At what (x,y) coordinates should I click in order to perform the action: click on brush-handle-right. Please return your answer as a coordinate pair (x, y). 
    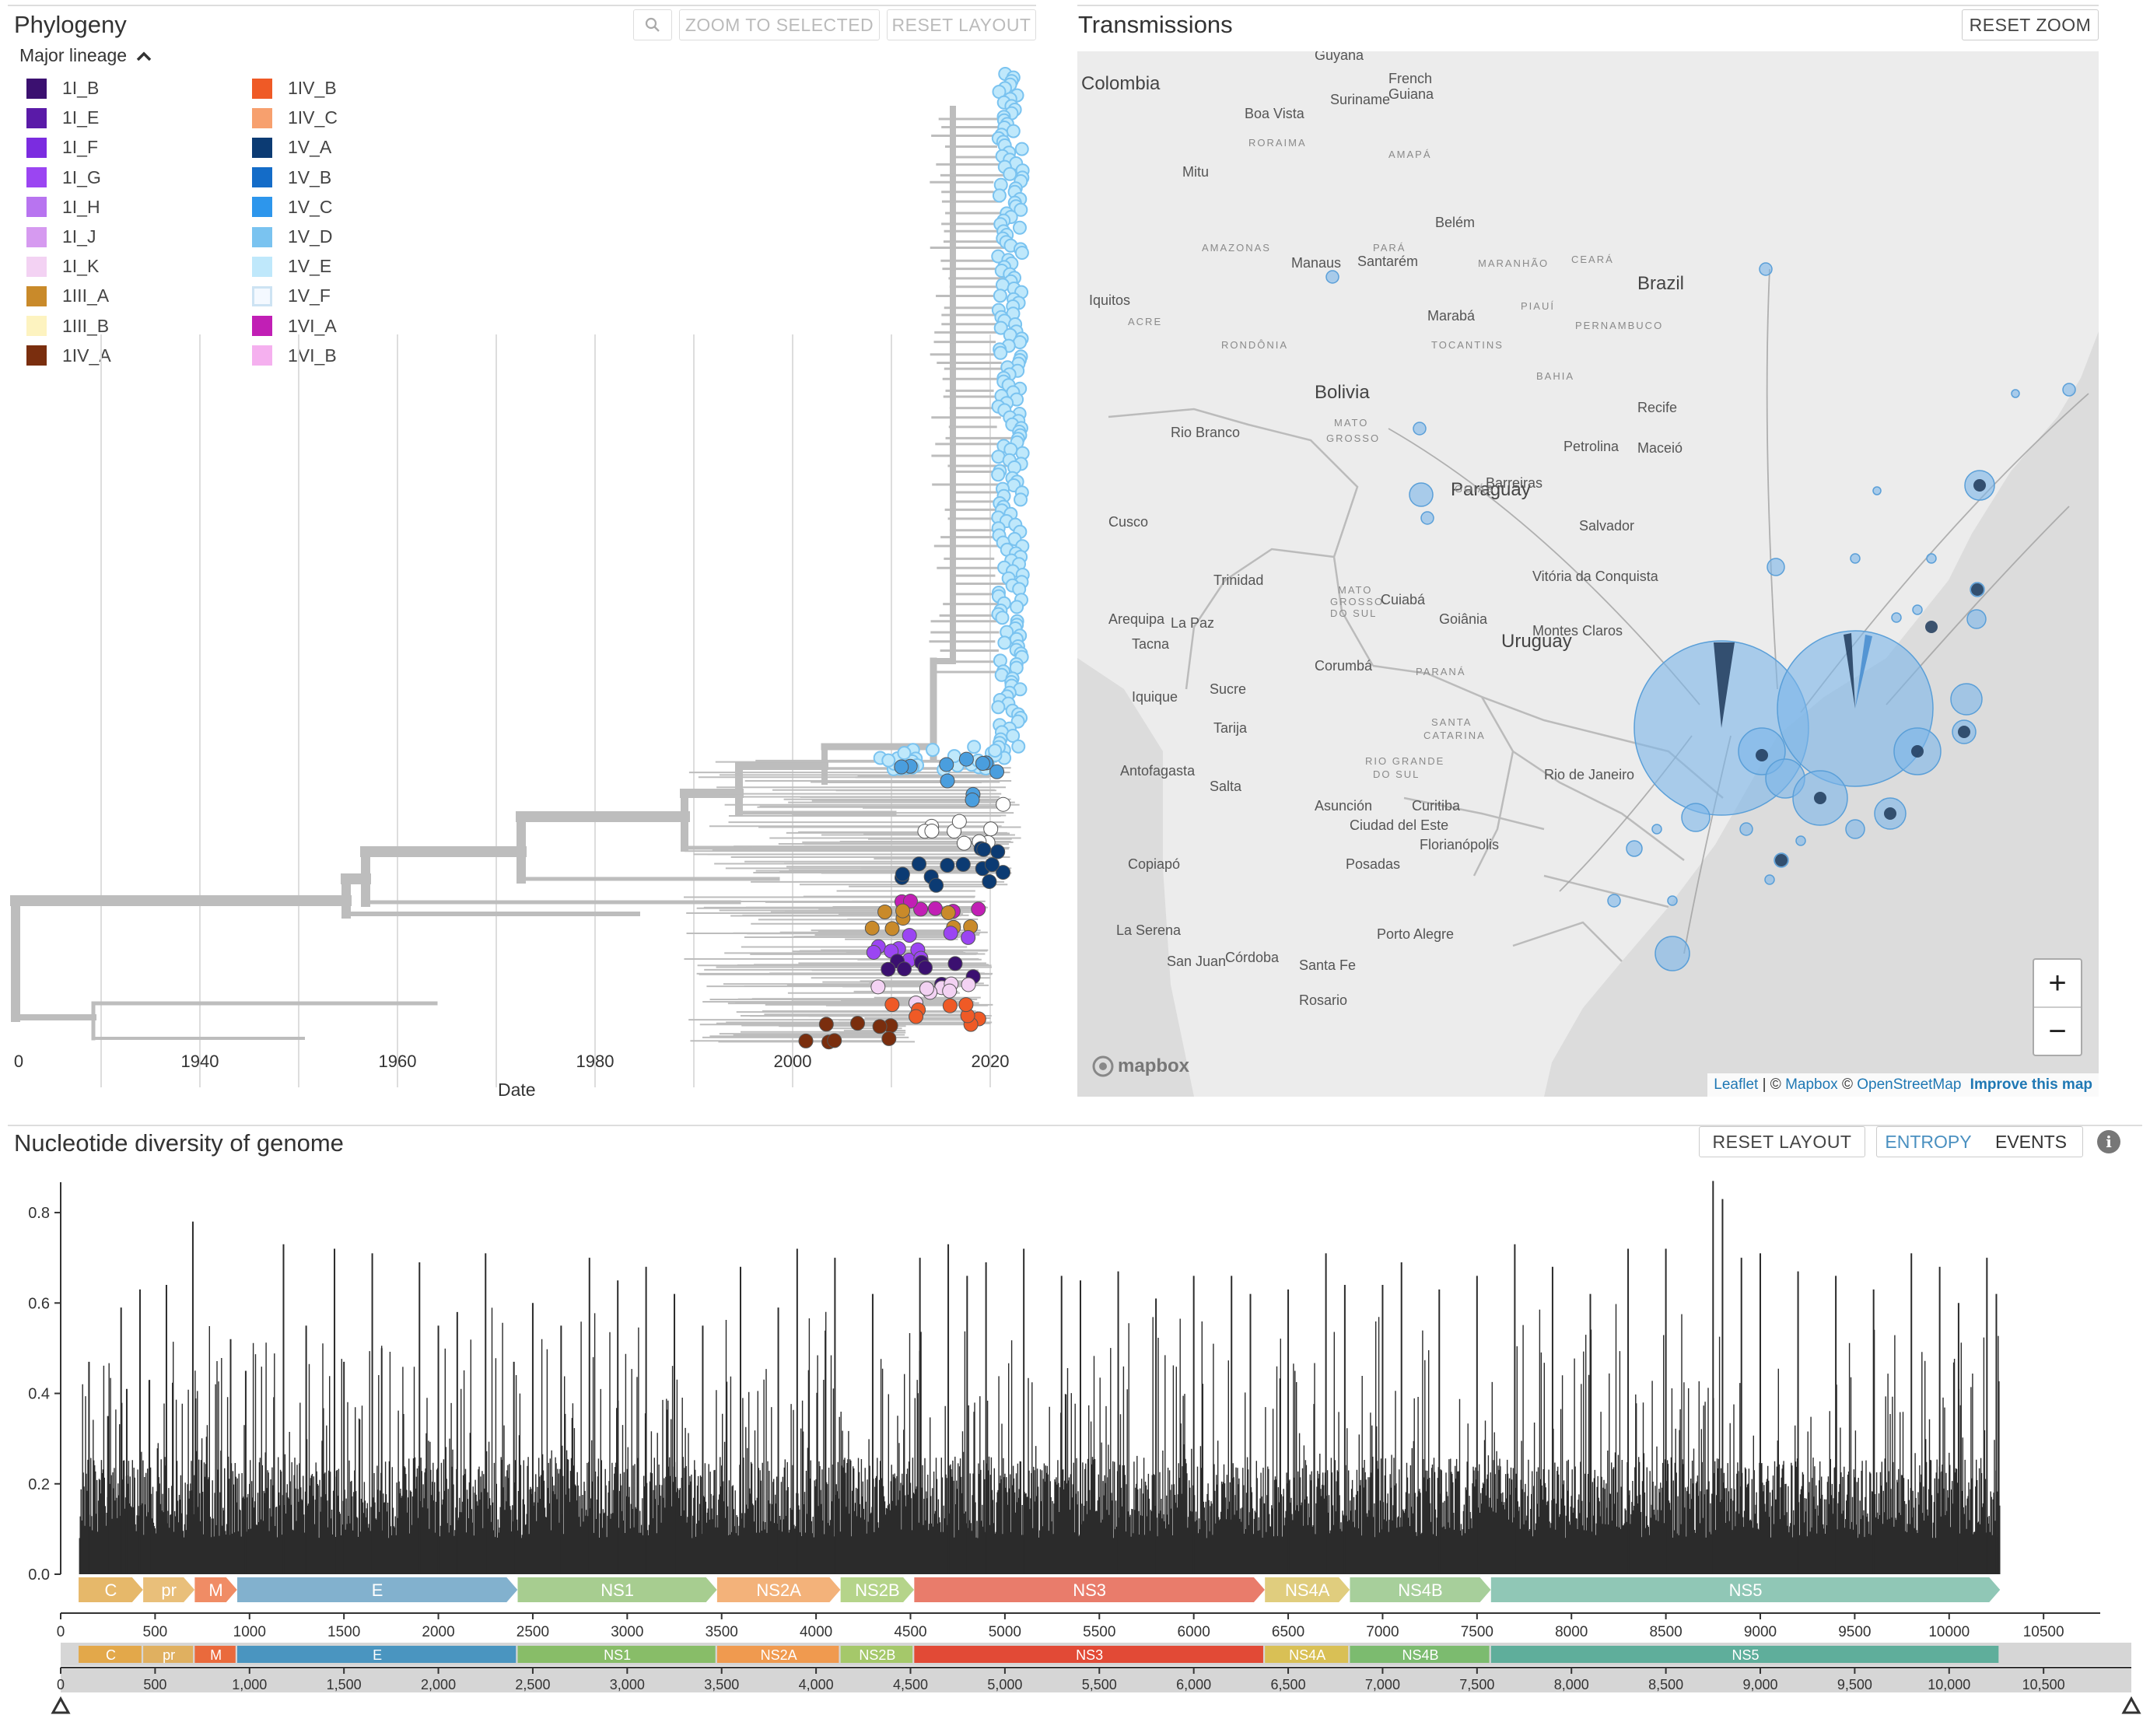
    Looking at the image, I should click on (2131, 1705).